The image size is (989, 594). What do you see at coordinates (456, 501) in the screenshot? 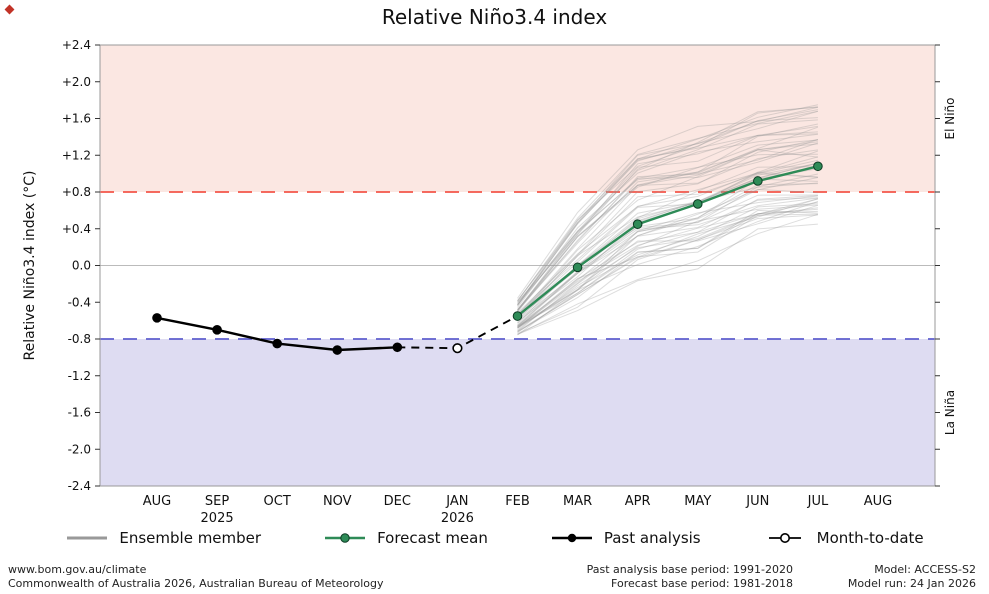
I see `x-tick-label: JAN` at bounding box center [456, 501].